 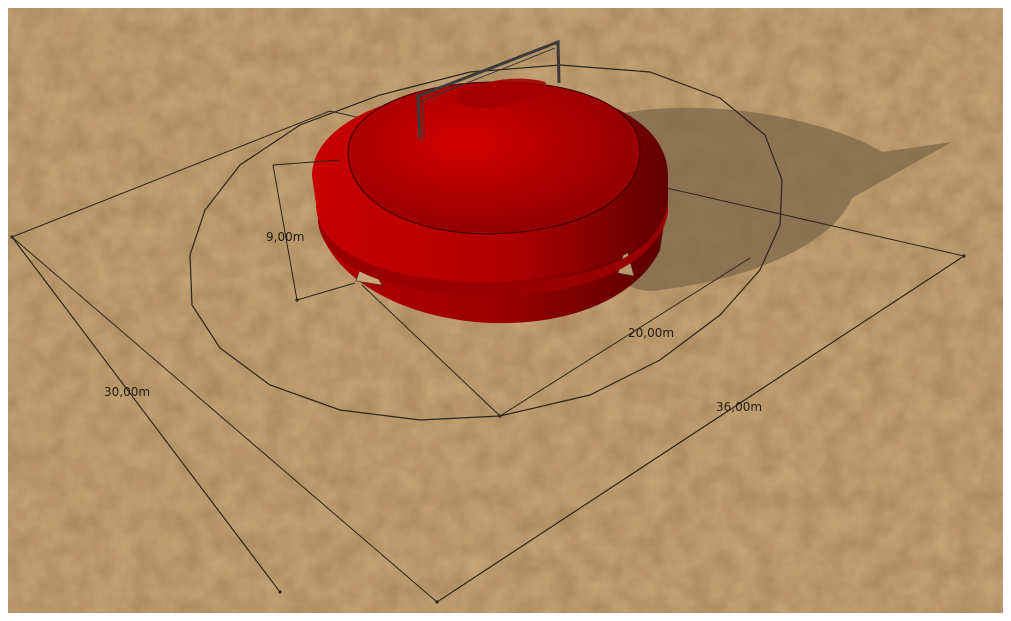 I want to click on tent-shadow, so click(x=775, y=199).